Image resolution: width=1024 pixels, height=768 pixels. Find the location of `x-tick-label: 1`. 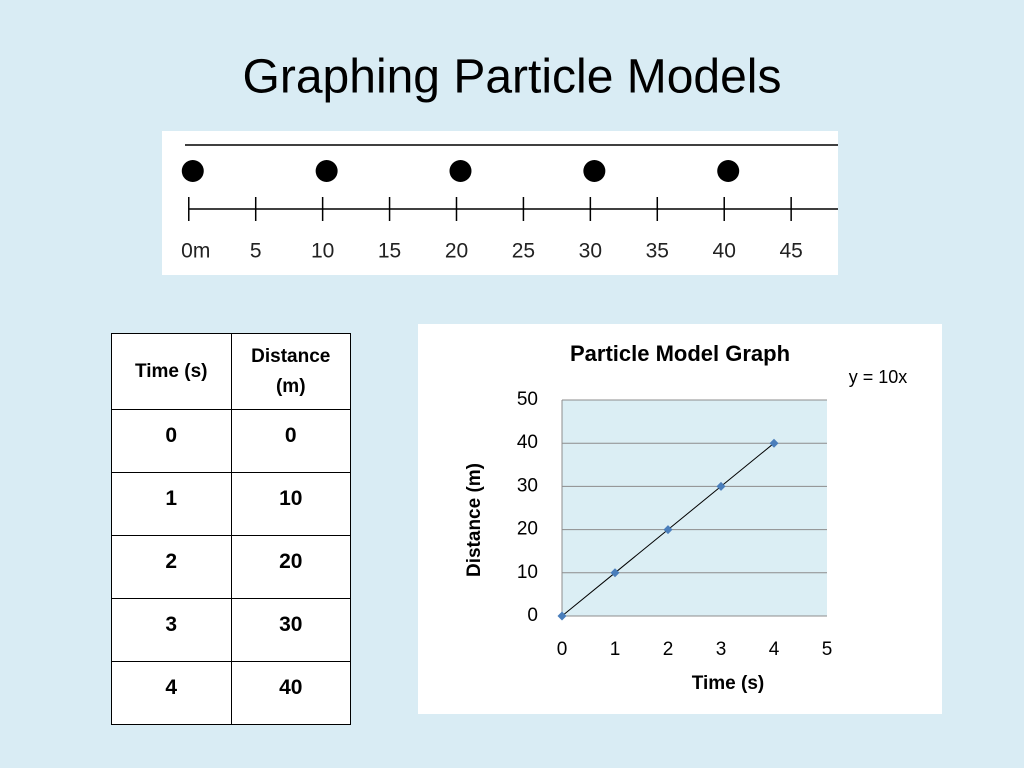

x-tick-label: 1 is located at coordinates (615, 649).